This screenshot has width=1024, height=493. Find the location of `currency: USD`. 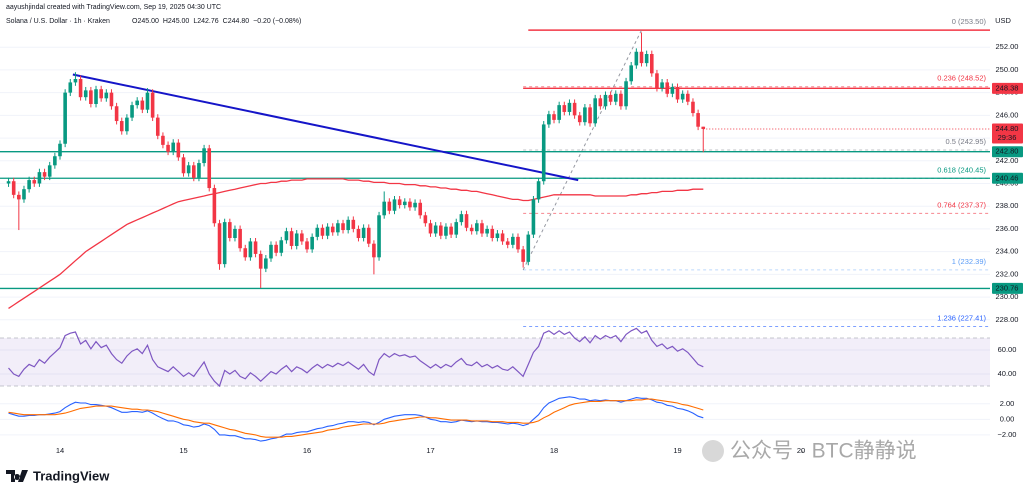

currency: USD is located at coordinates (1003, 20).